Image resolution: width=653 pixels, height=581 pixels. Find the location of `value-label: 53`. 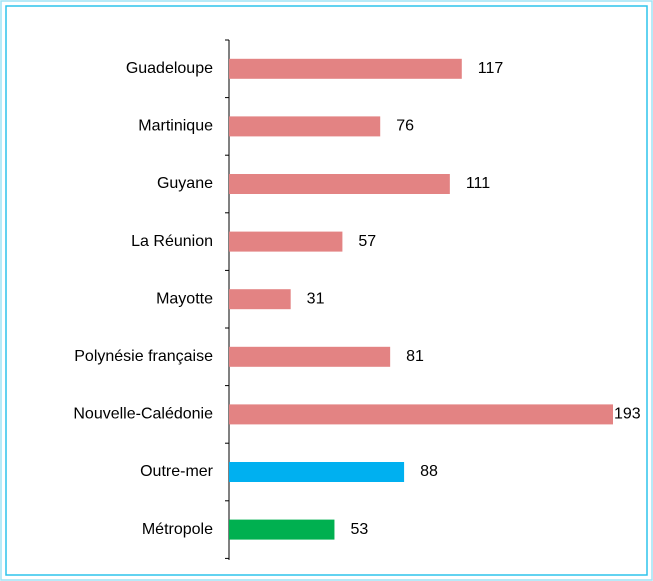

value-label: 53 is located at coordinates (359, 529).